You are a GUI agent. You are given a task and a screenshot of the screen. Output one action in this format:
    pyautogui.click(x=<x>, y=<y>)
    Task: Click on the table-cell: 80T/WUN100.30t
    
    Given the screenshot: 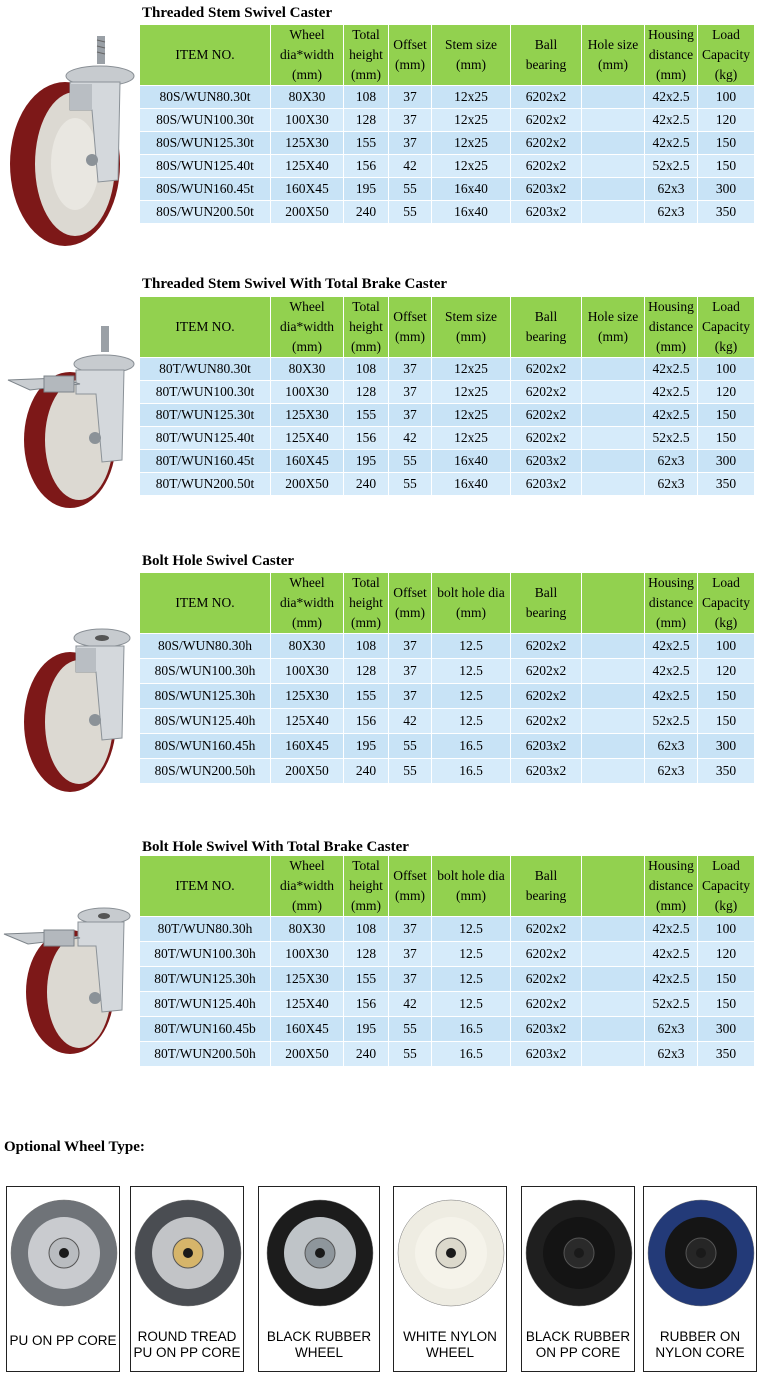 What is the action you would take?
    pyautogui.click(x=205, y=392)
    